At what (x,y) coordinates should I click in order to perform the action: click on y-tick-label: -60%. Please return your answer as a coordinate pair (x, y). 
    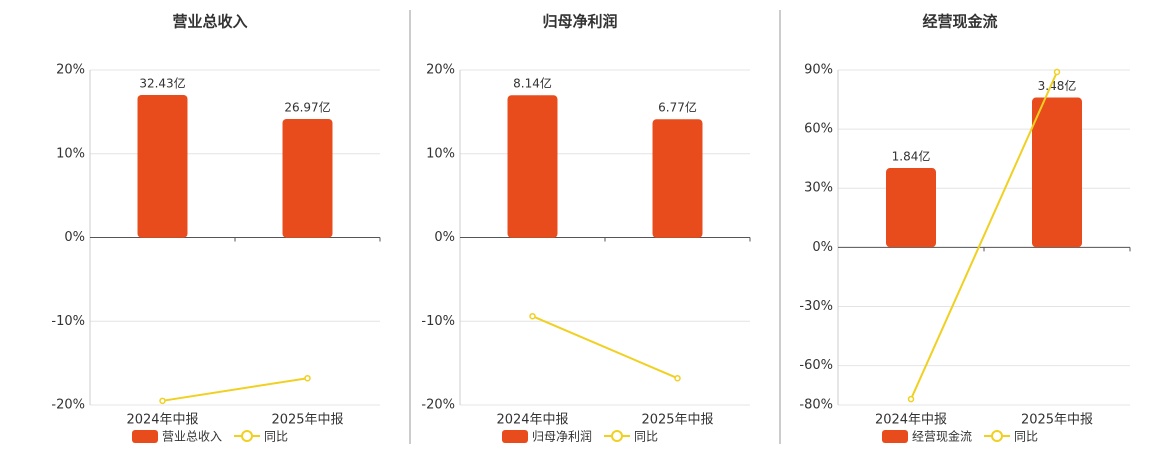
    Looking at the image, I should click on (816, 365).